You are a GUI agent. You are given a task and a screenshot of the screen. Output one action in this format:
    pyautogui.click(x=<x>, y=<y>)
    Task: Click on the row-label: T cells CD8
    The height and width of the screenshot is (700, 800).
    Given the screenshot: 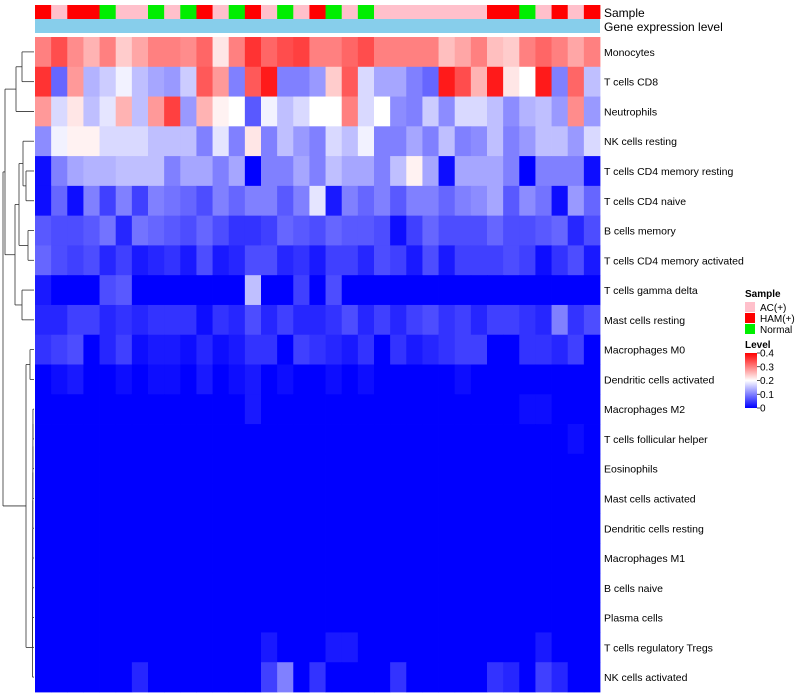 What is the action you would take?
    pyautogui.click(x=631, y=83)
    